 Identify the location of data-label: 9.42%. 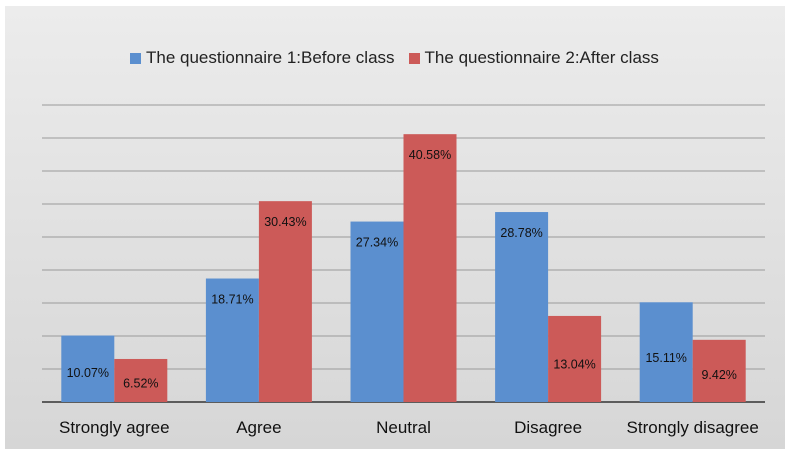
(718, 375).